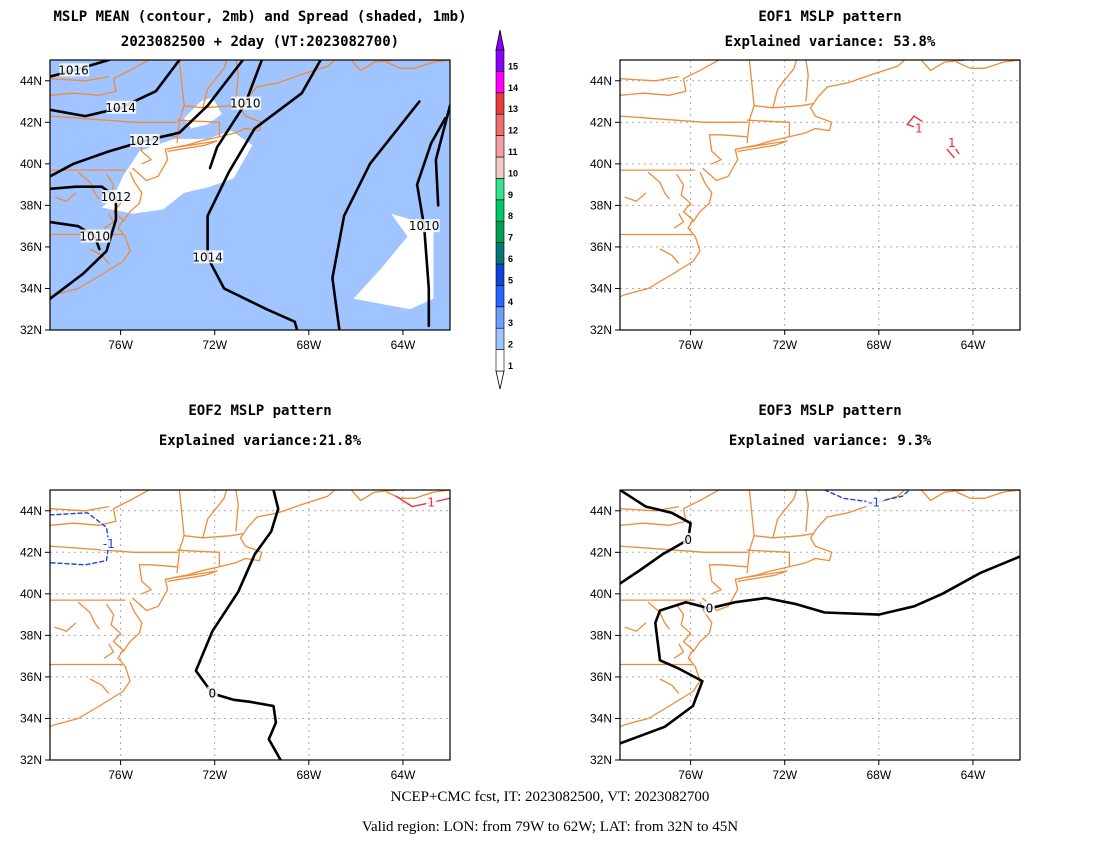 This screenshot has height=850, width=1100. Describe the element at coordinates (510, 216) in the screenshot. I see `colorbar-label: 8` at that location.